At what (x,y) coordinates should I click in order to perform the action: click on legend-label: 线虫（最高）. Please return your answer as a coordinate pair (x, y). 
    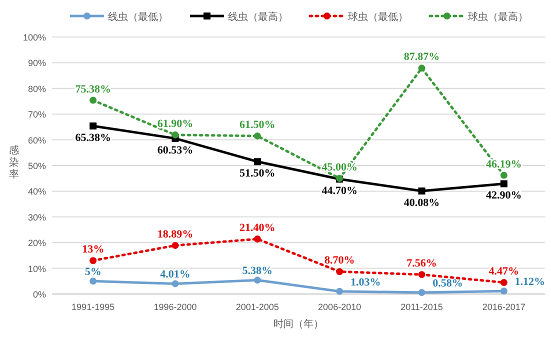
    Looking at the image, I should click on (258, 17).